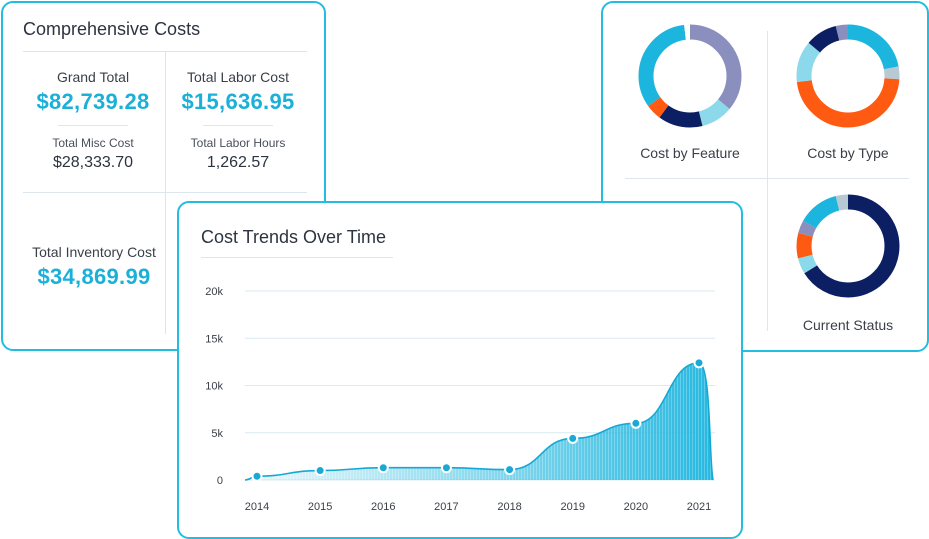 This screenshot has height=539, width=929. I want to click on x-tick-label: 2020, so click(636, 507).